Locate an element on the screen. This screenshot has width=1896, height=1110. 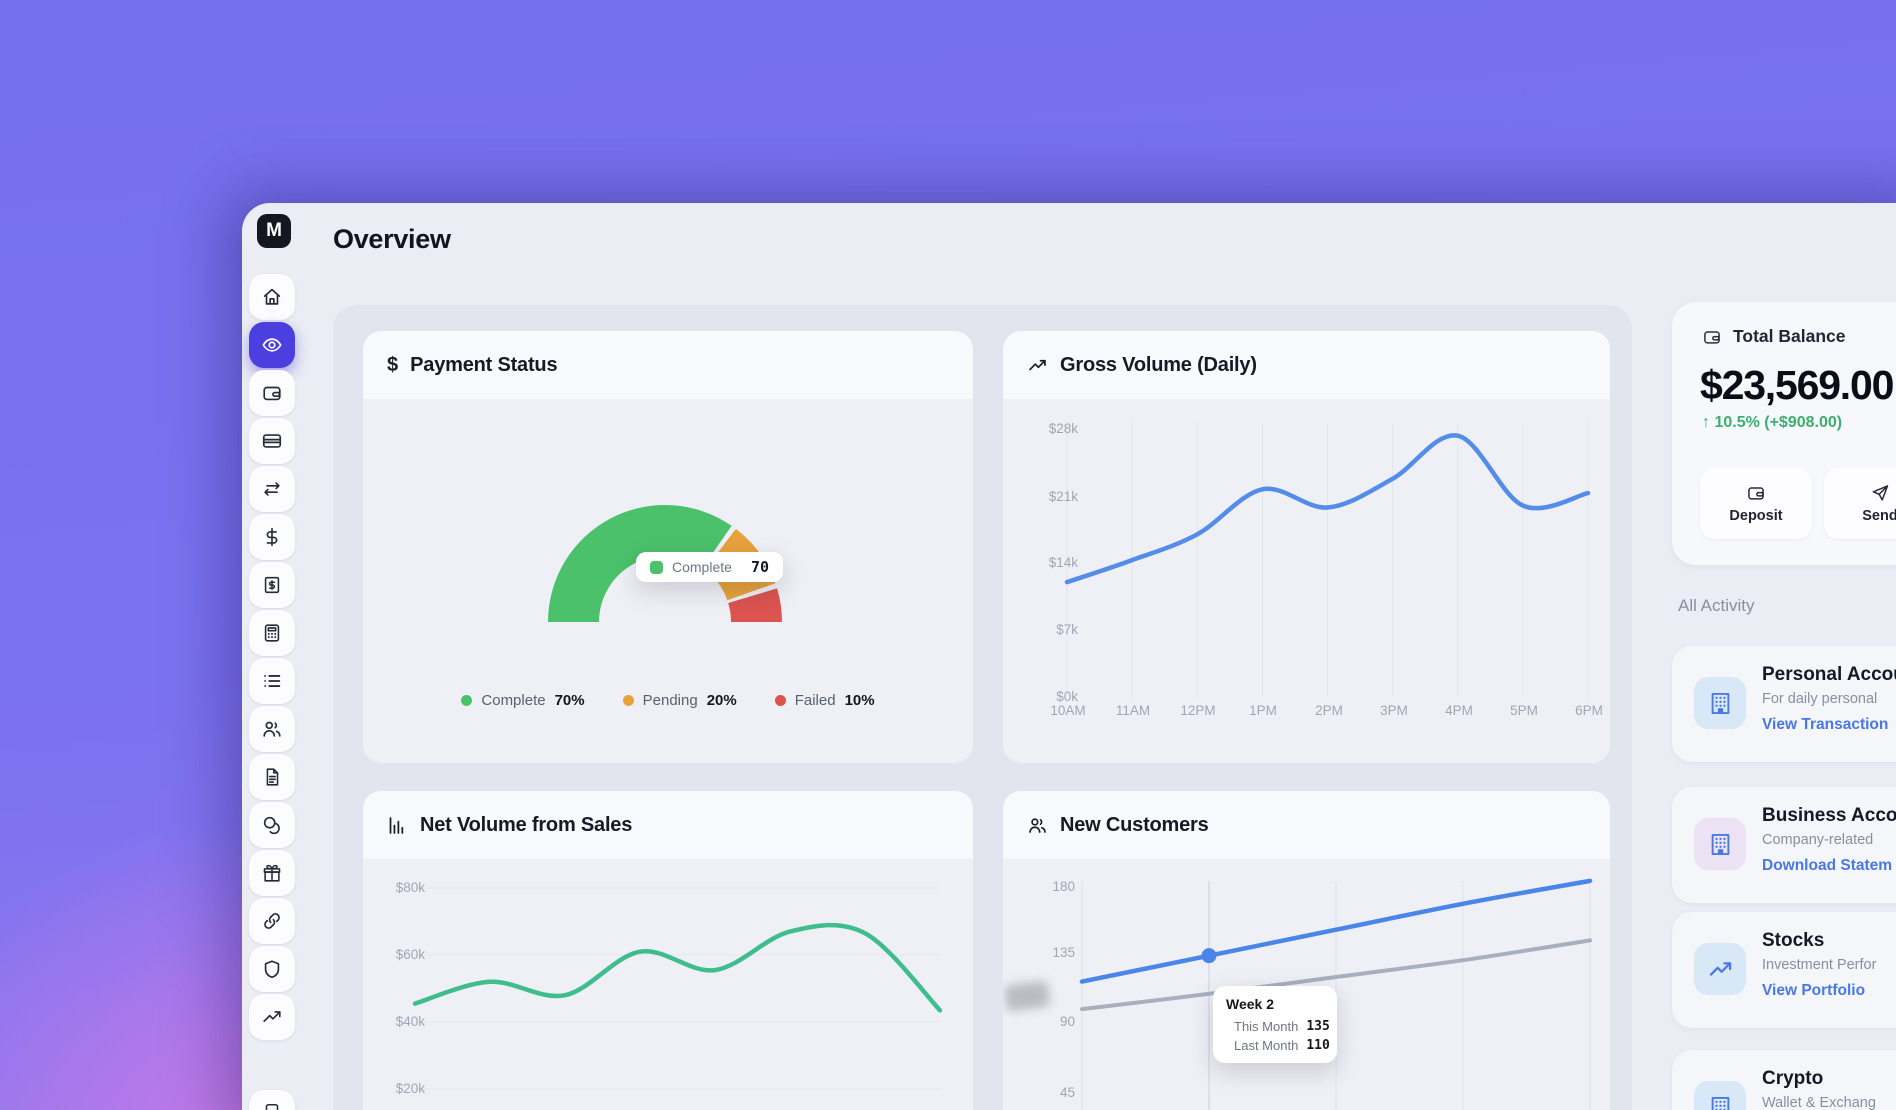
activity-subtitle: Investment Perfor is located at coordinates (1819, 965).